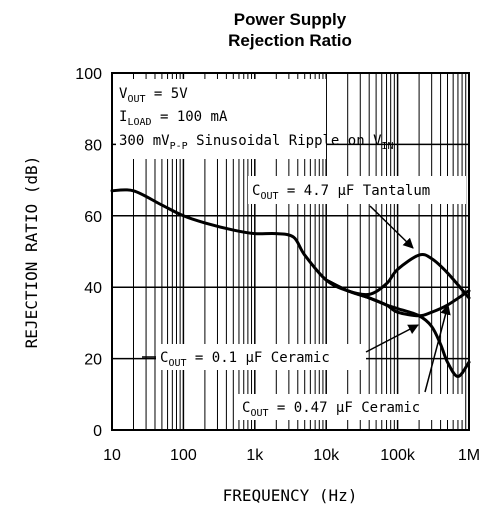 The image size is (484, 516). What do you see at coordinates (93, 288) in the screenshot?
I see `y-tick-label: 40` at bounding box center [93, 288].